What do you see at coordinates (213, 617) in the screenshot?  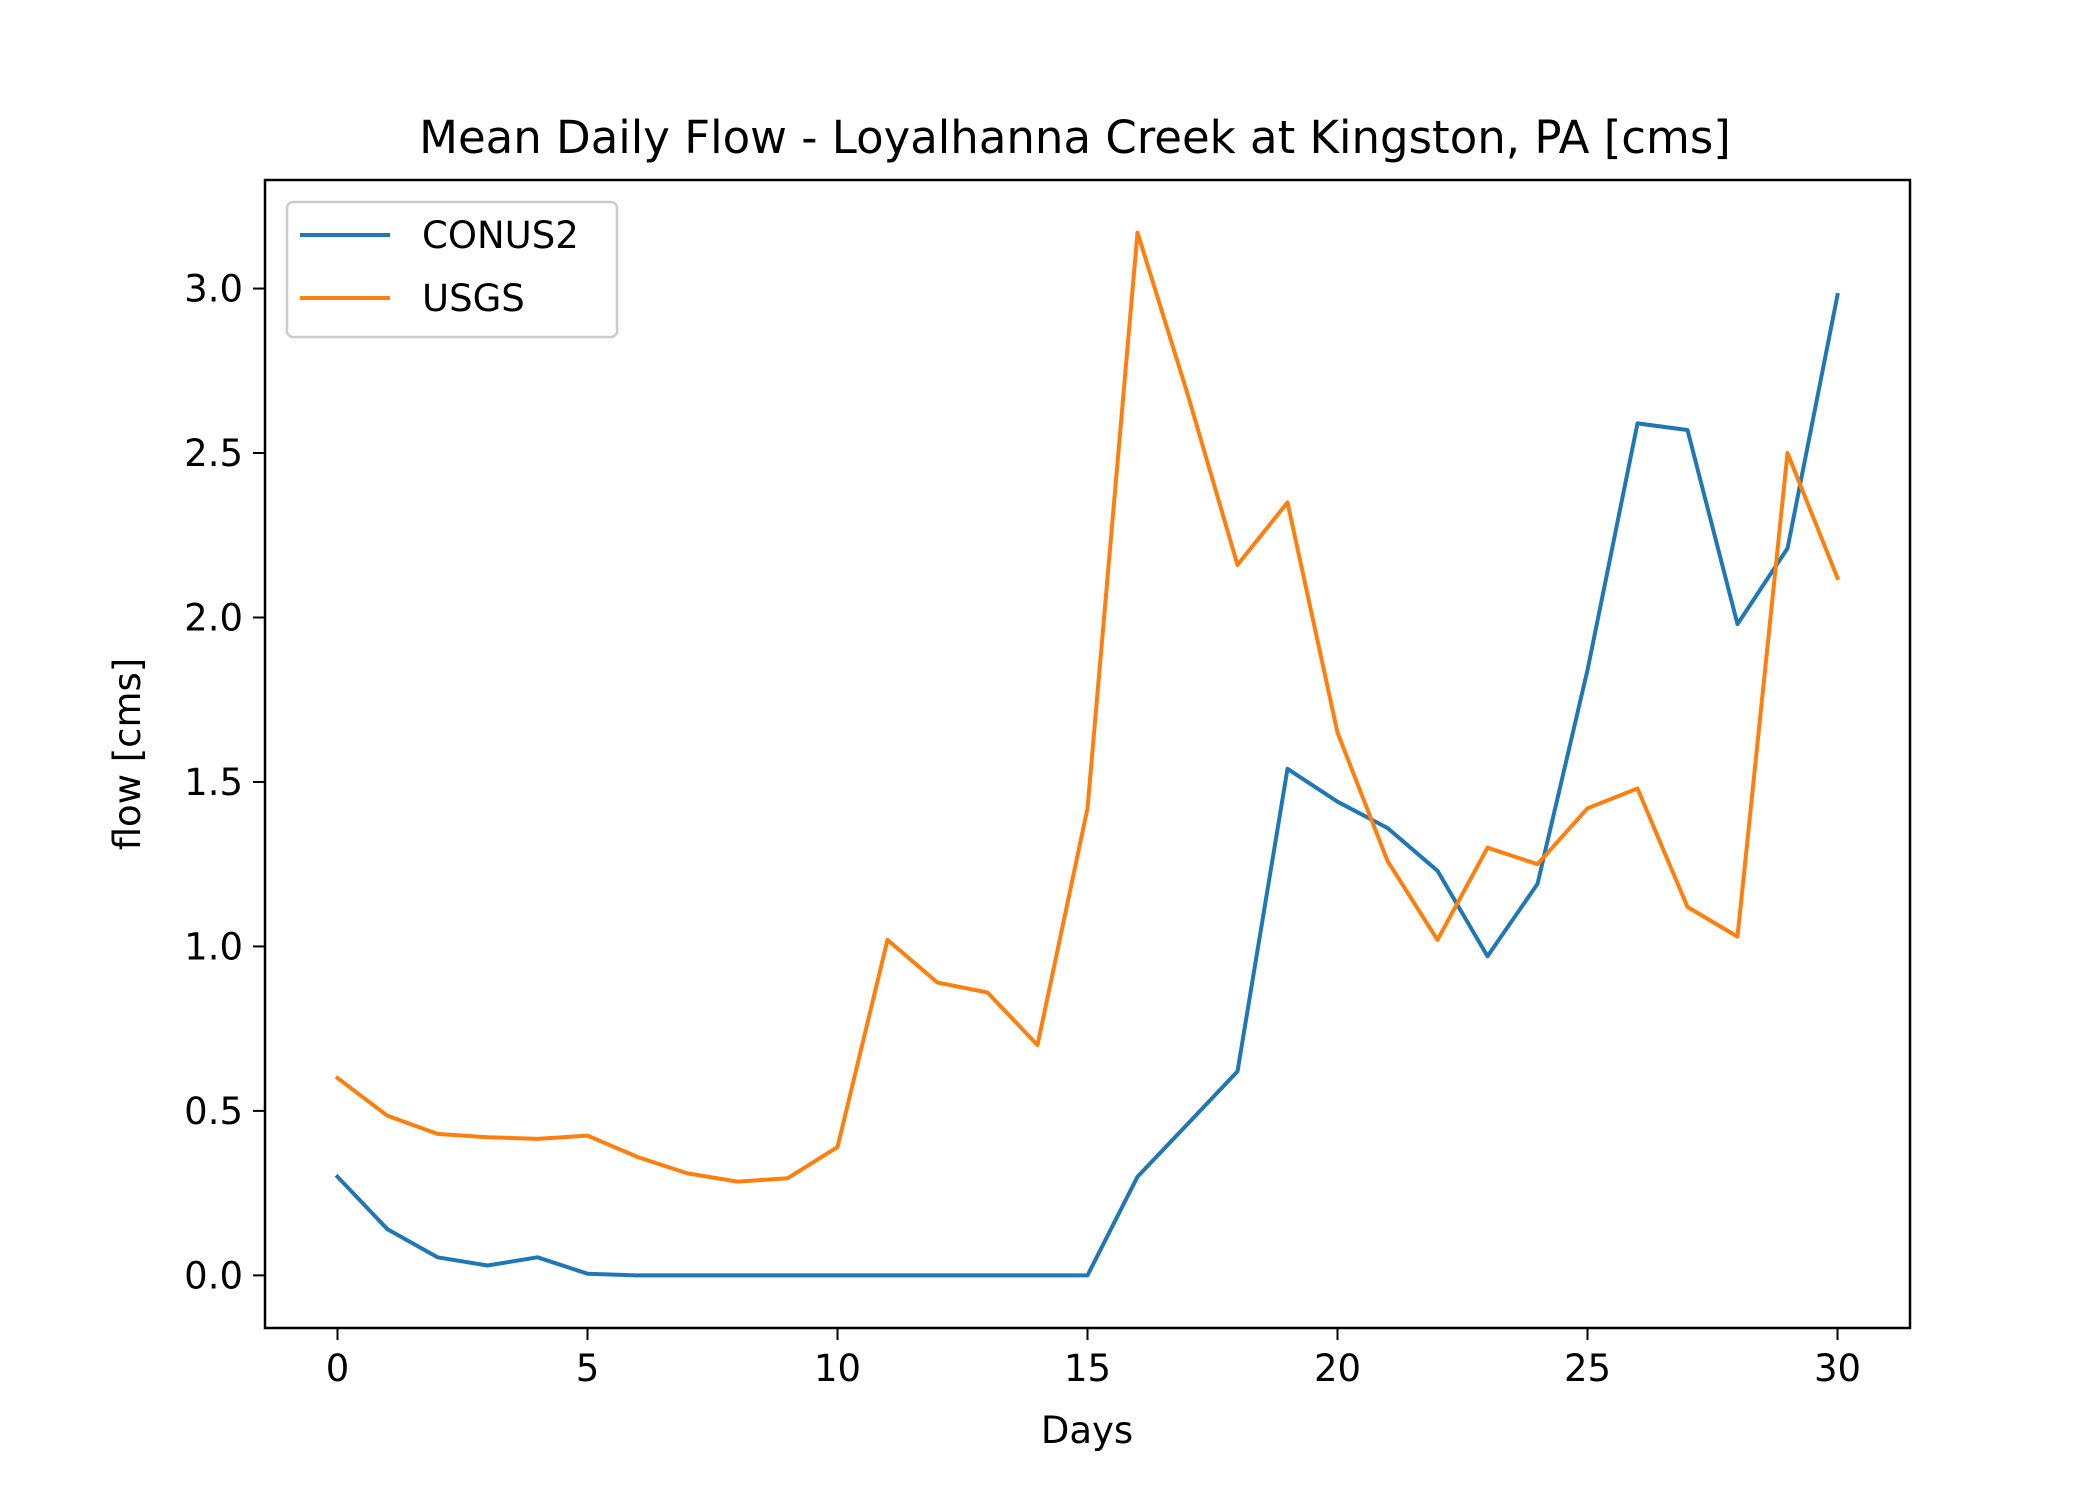 I see `y-tick-label: 2.0` at bounding box center [213, 617].